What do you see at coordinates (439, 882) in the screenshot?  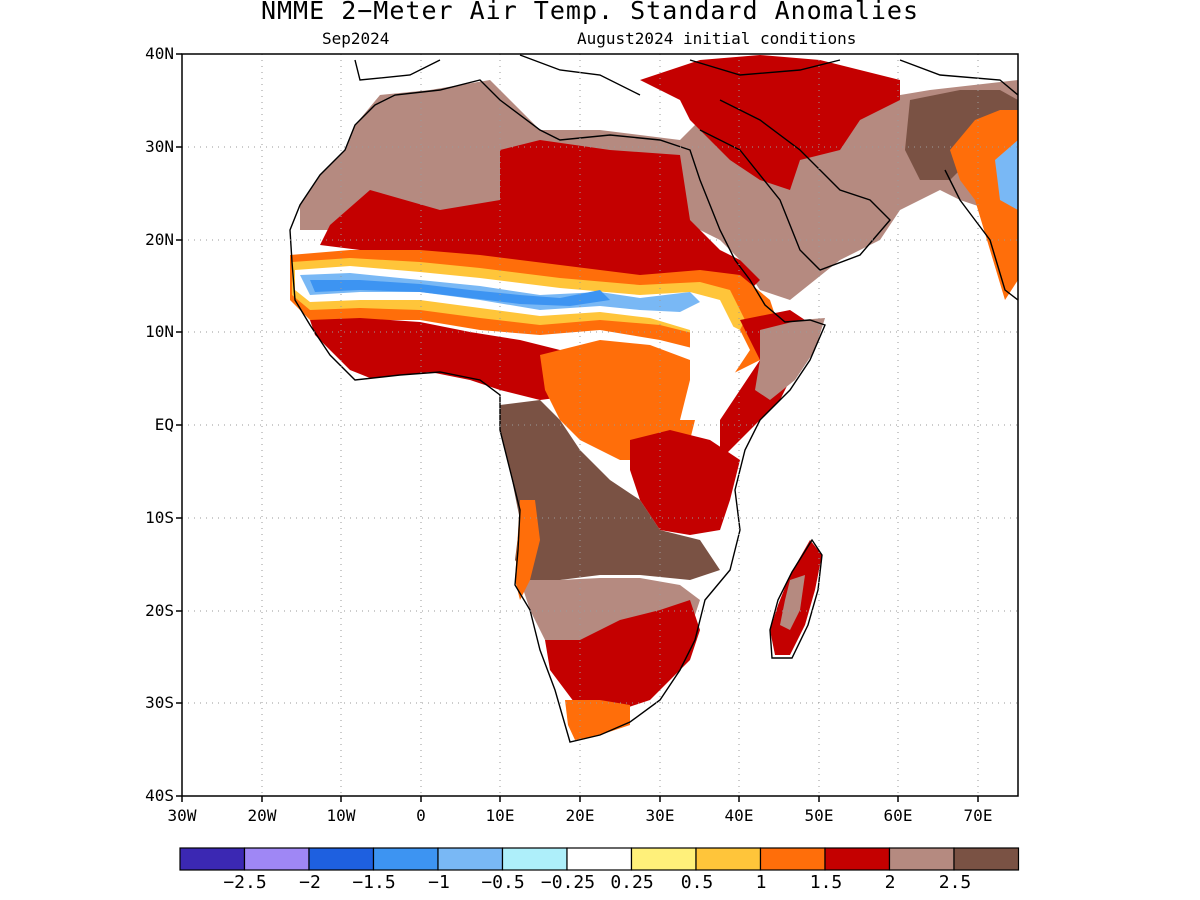 I see `colorbar-label: −1` at bounding box center [439, 882].